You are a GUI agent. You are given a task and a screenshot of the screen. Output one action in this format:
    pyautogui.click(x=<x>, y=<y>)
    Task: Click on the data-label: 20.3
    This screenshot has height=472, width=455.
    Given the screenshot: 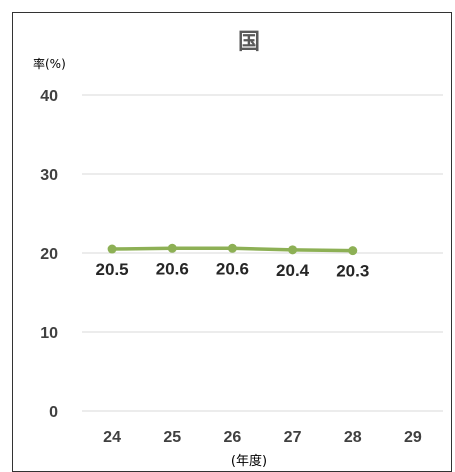 What is the action you would take?
    pyautogui.click(x=352, y=271)
    